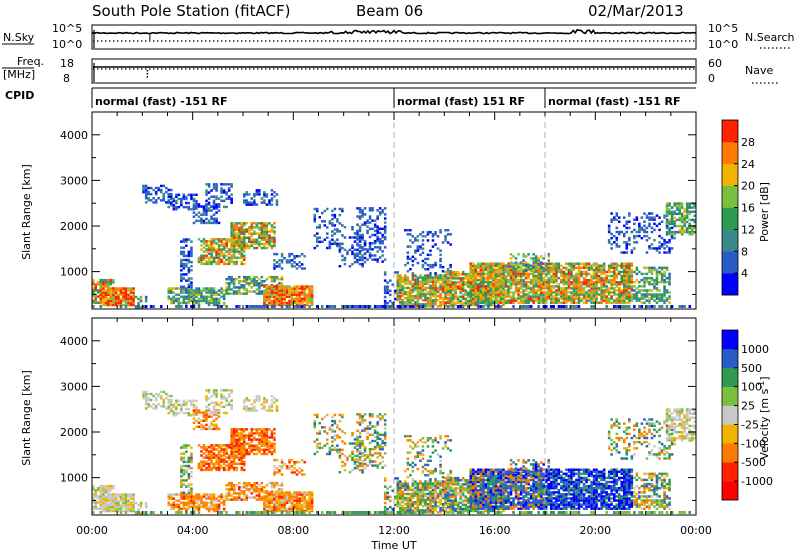 This screenshot has height=554, width=800. I want to click on freq-tick-top: 18, so click(67, 63).